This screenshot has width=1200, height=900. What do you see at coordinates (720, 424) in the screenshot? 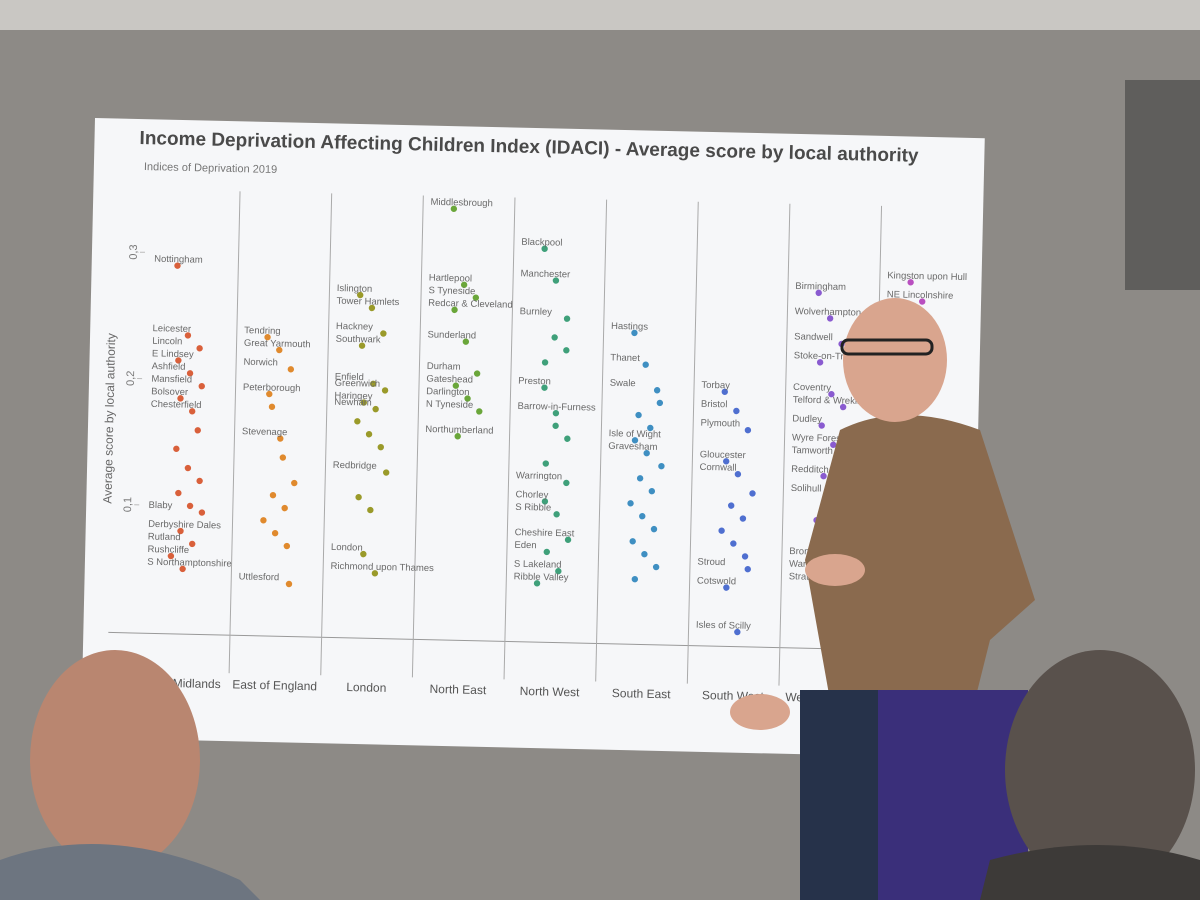
I see `point-label: Plymouth` at bounding box center [720, 424].